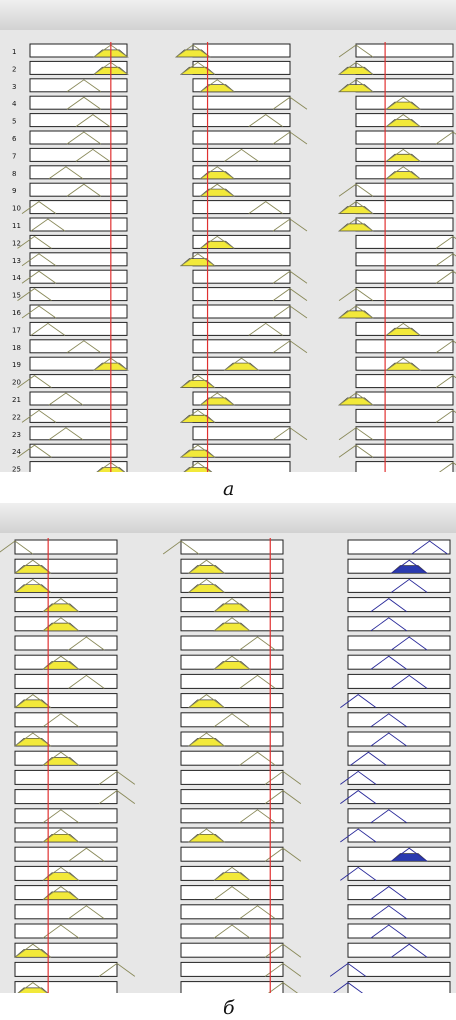 This screenshot has width=456, height=1020. Describe the element at coordinates (16, 313) in the screenshot. I see `rule-number: 16` at that location.